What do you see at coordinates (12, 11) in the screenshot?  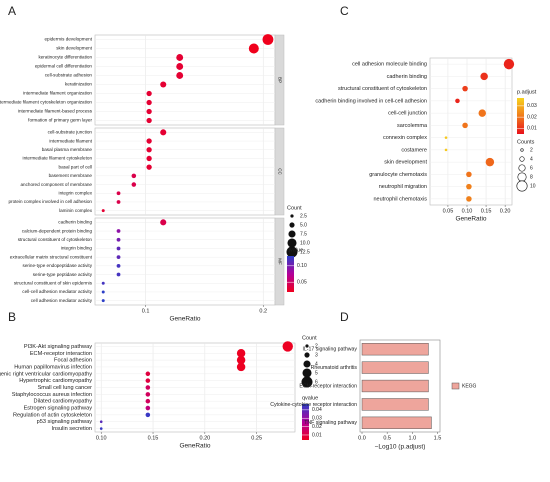 I see `panel-letter: A` at bounding box center [12, 11].